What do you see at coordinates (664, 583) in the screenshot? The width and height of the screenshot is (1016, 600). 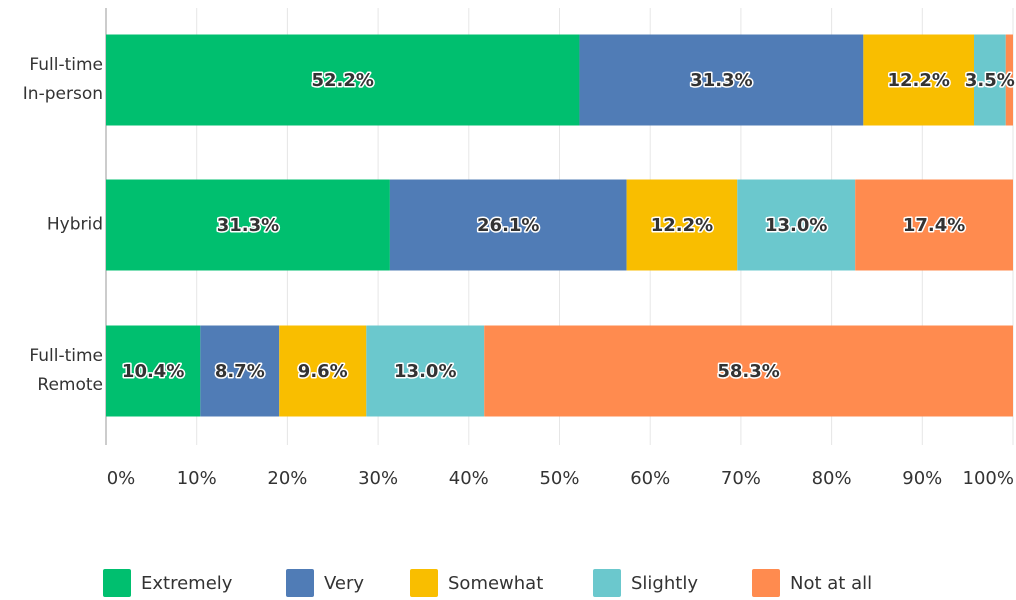 I see `legend-label: Slightly` at bounding box center [664, 583].